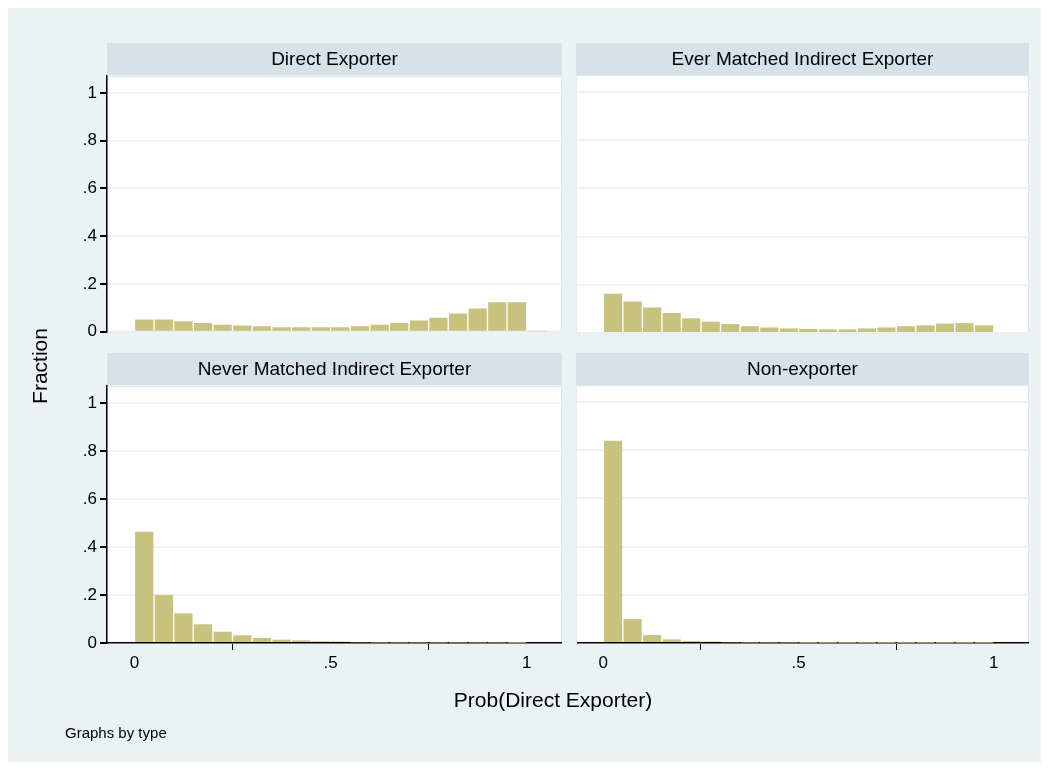 The width and height of the screenshot is (1049, 770). I want to click on chart-title: Direct Exporter, so click(334, 59).